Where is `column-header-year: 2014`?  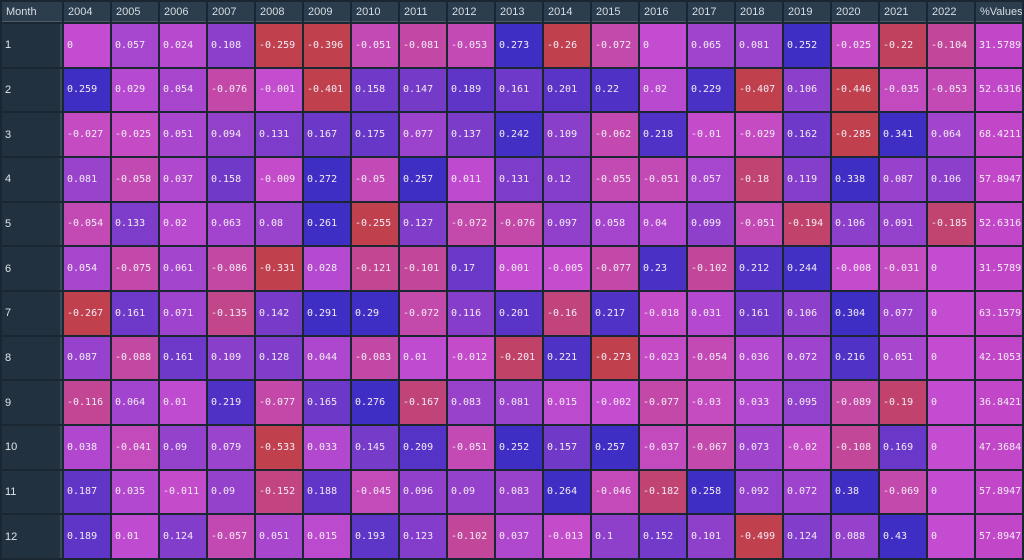 column-header-year: 2014 is located at coordinates (567, 12).